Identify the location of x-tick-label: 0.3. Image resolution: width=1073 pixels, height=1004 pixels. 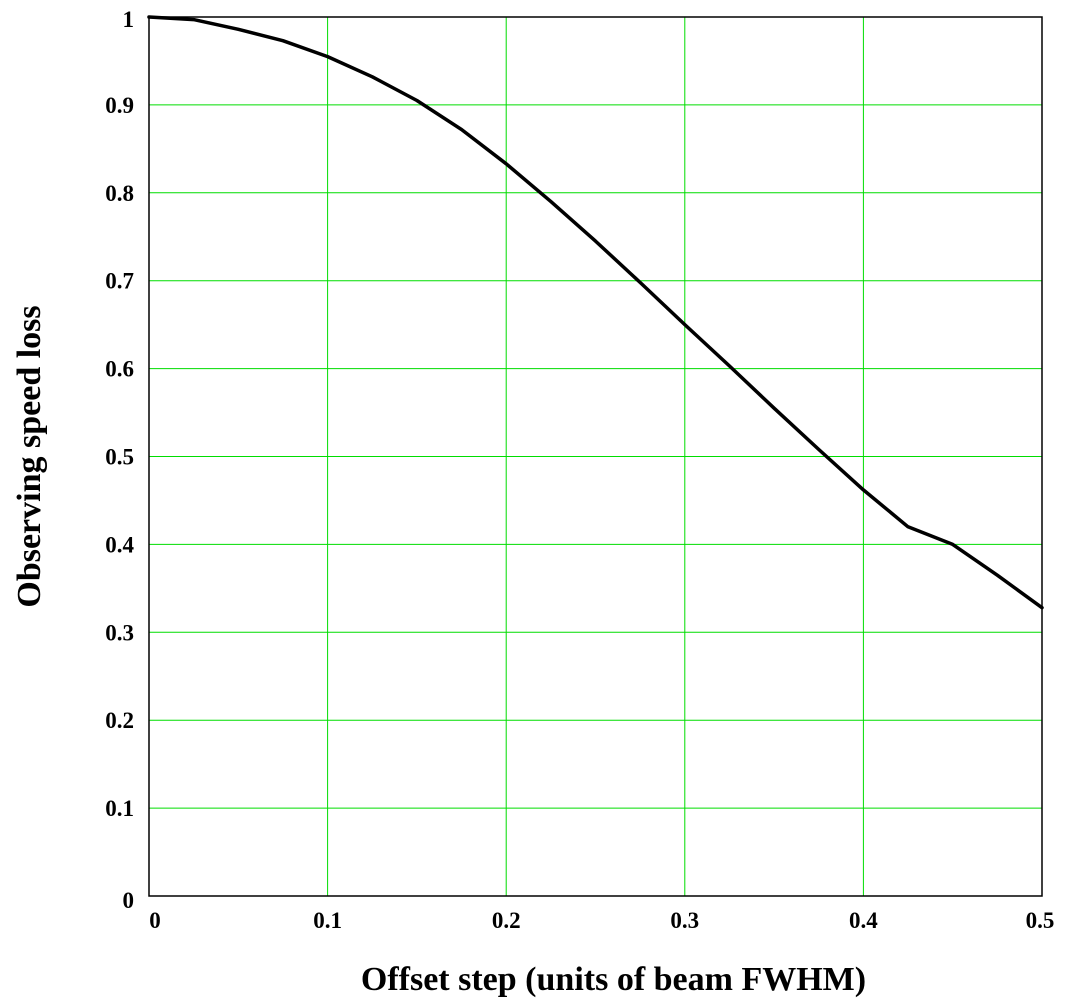
(684, 920).